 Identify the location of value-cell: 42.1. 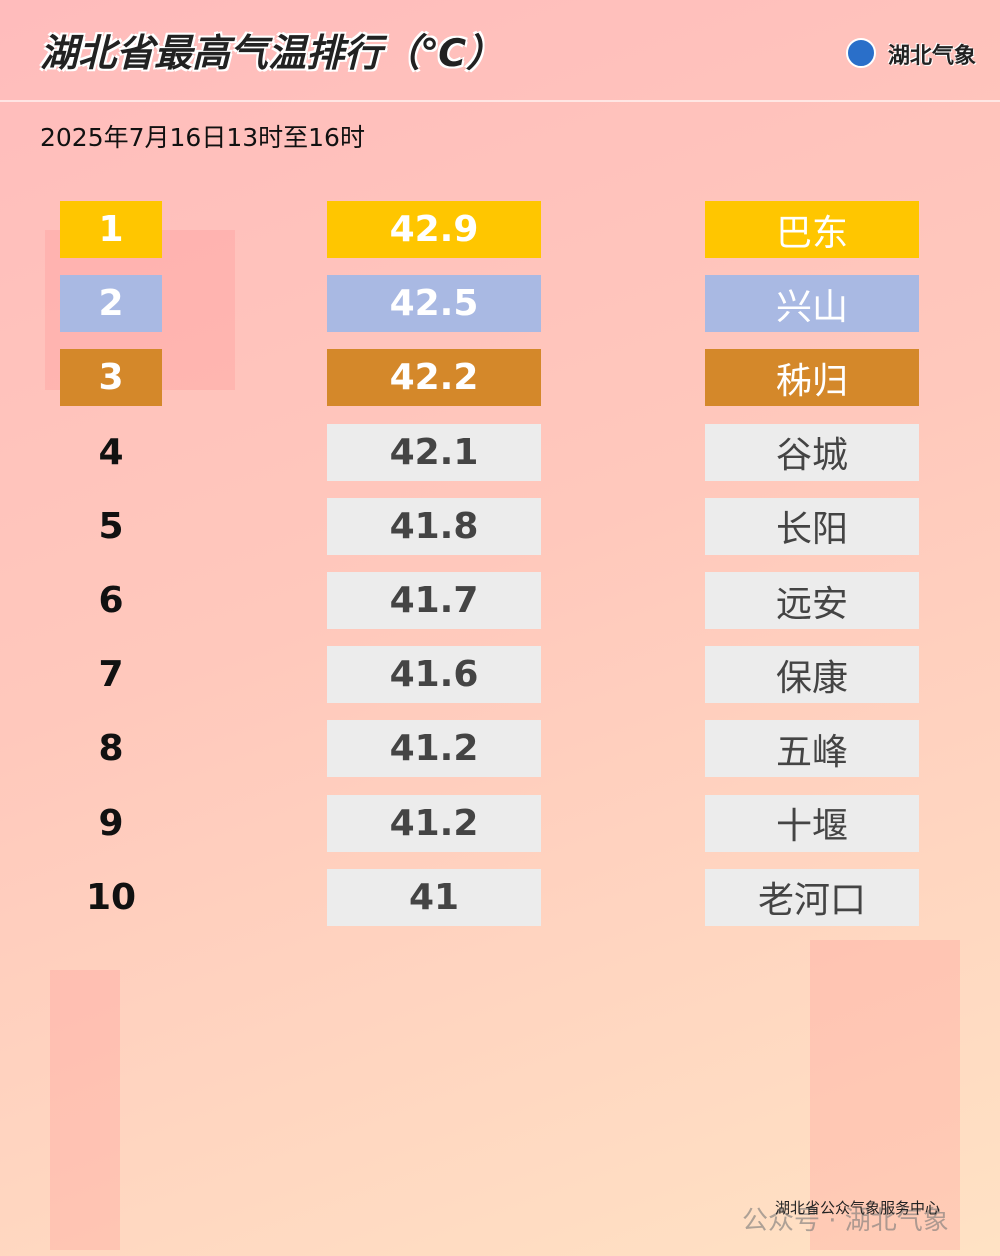
(434, 452).